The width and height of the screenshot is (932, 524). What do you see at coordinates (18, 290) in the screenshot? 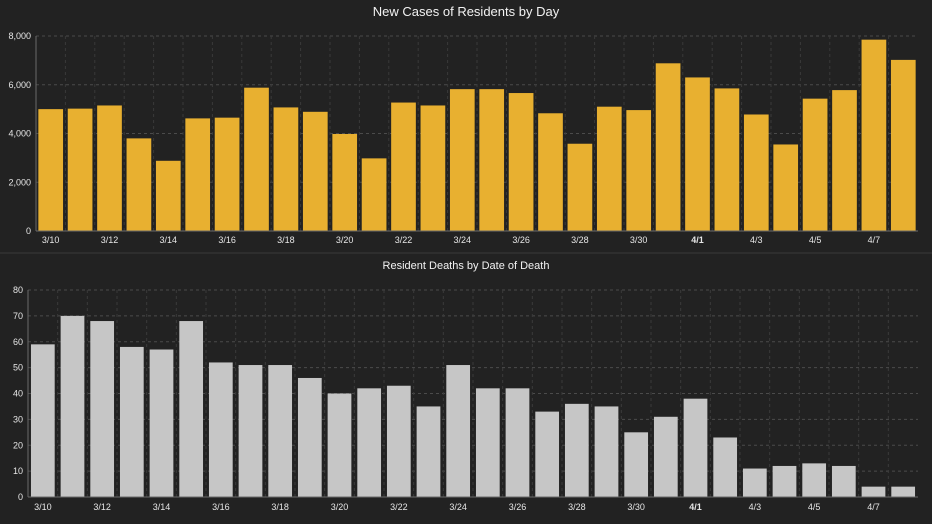
I see `y-tick-label: 80` at bounding box center [18, 290].